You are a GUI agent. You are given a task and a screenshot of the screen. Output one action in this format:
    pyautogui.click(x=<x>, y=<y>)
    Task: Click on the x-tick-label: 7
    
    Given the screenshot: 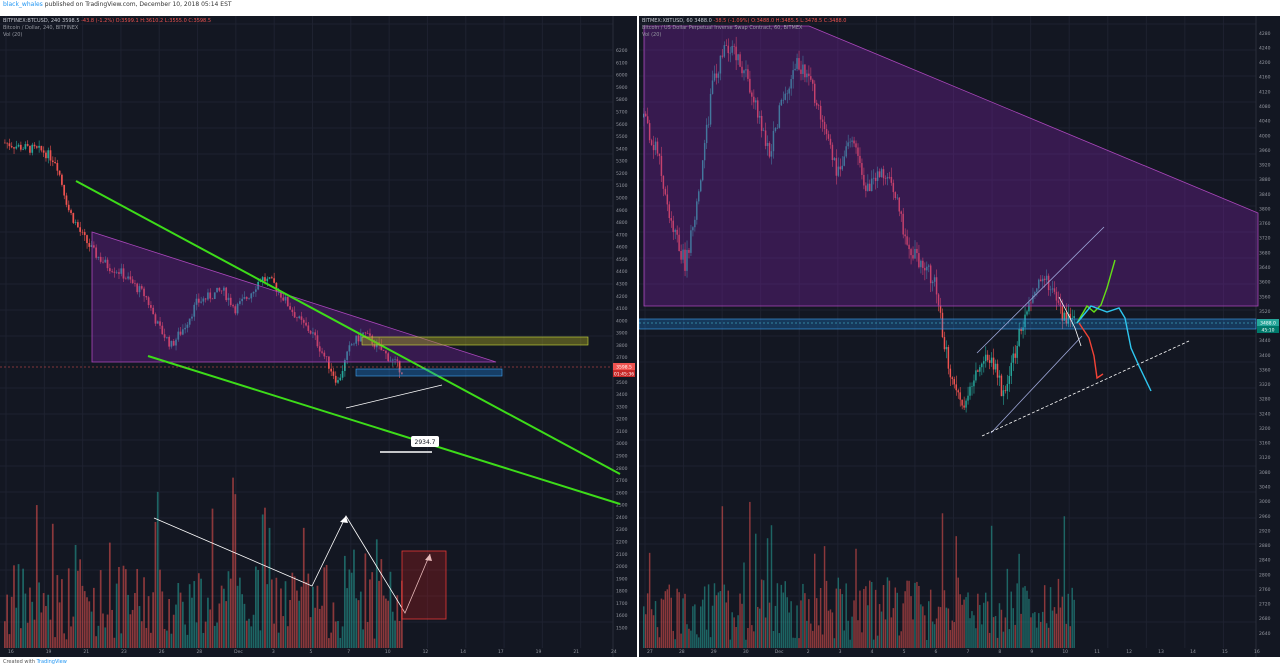 What is the action you would take?
    pyautogui.click(x=967, y=652)
    